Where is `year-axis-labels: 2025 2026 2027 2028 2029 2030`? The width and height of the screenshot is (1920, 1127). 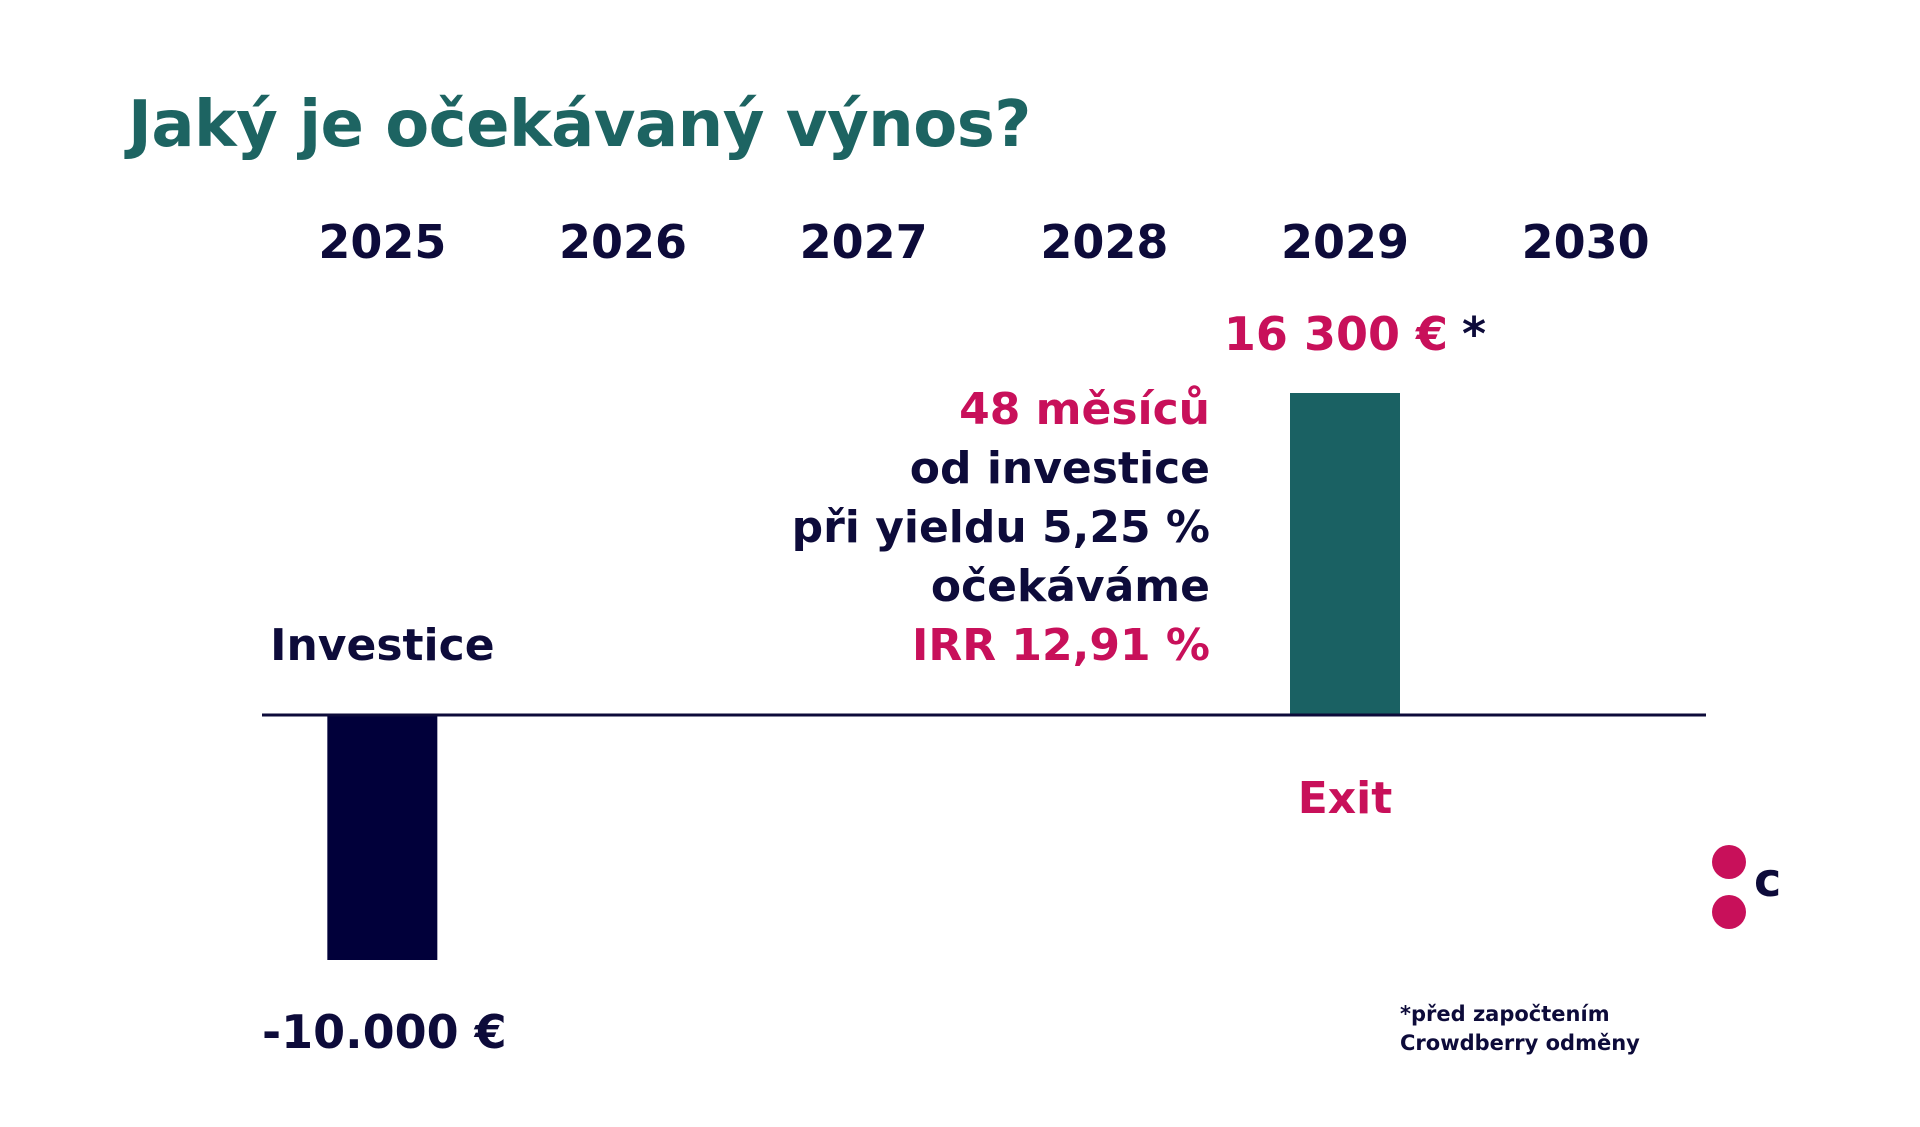
year-axis-labels: 2025 2026 2027 2028 2029 2030 is located at coordinates (983, 242).